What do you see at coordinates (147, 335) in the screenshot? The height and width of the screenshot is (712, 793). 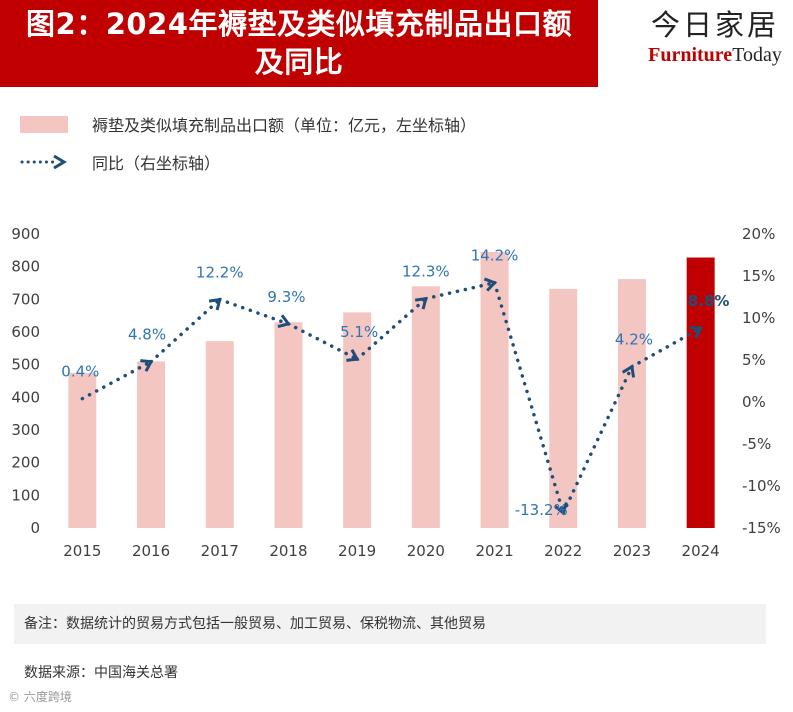 I see `data-label: 4.8%` at bounding box center [147, 335].